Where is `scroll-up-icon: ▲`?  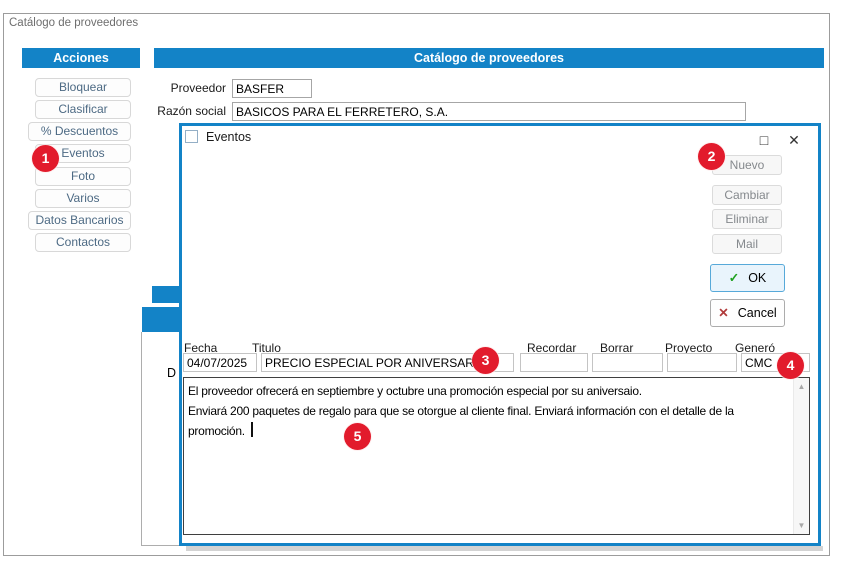 scroll-up-icon: ▲ is located at coordinates (801, 386).